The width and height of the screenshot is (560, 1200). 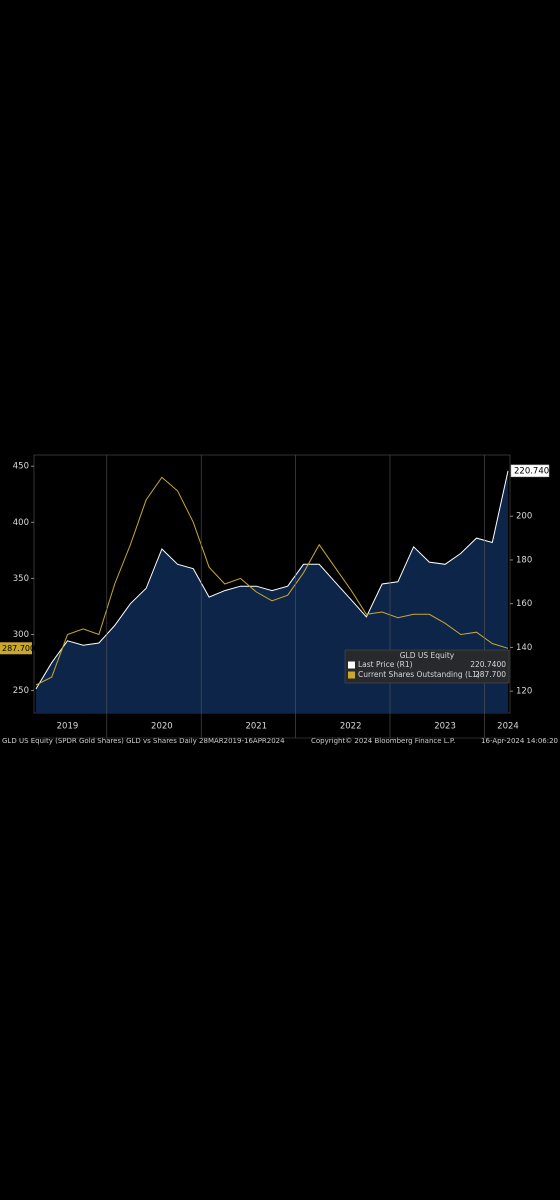 I want to click on y-tick-label: 250, so click(x=21, y=691).